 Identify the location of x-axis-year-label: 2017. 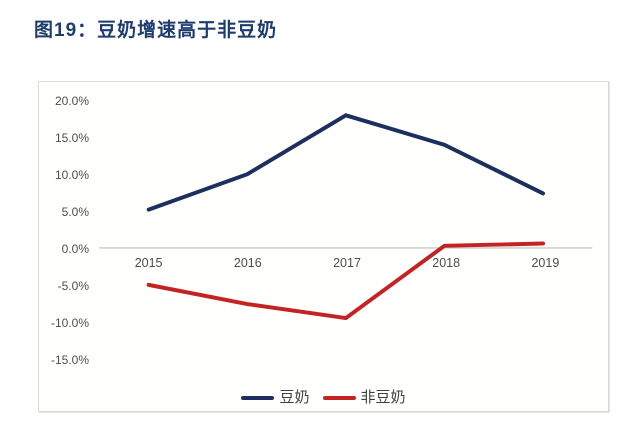
(347, 263).